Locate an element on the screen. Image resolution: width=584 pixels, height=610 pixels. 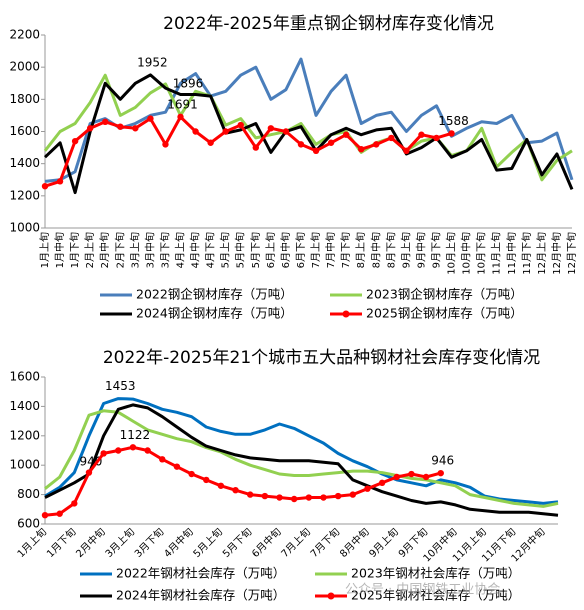
chart-title: 2022年-2025年21个城市五大品种钢材社会库存变化情况 is located at coordinates (321, 358).